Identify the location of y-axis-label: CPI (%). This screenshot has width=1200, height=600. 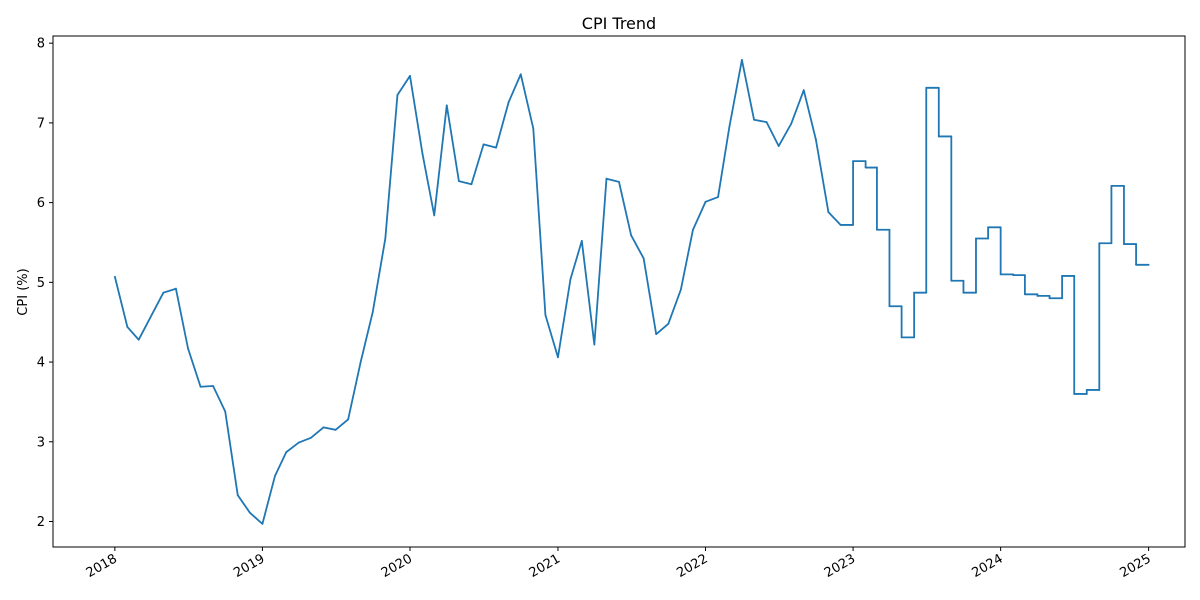
(23, 291).